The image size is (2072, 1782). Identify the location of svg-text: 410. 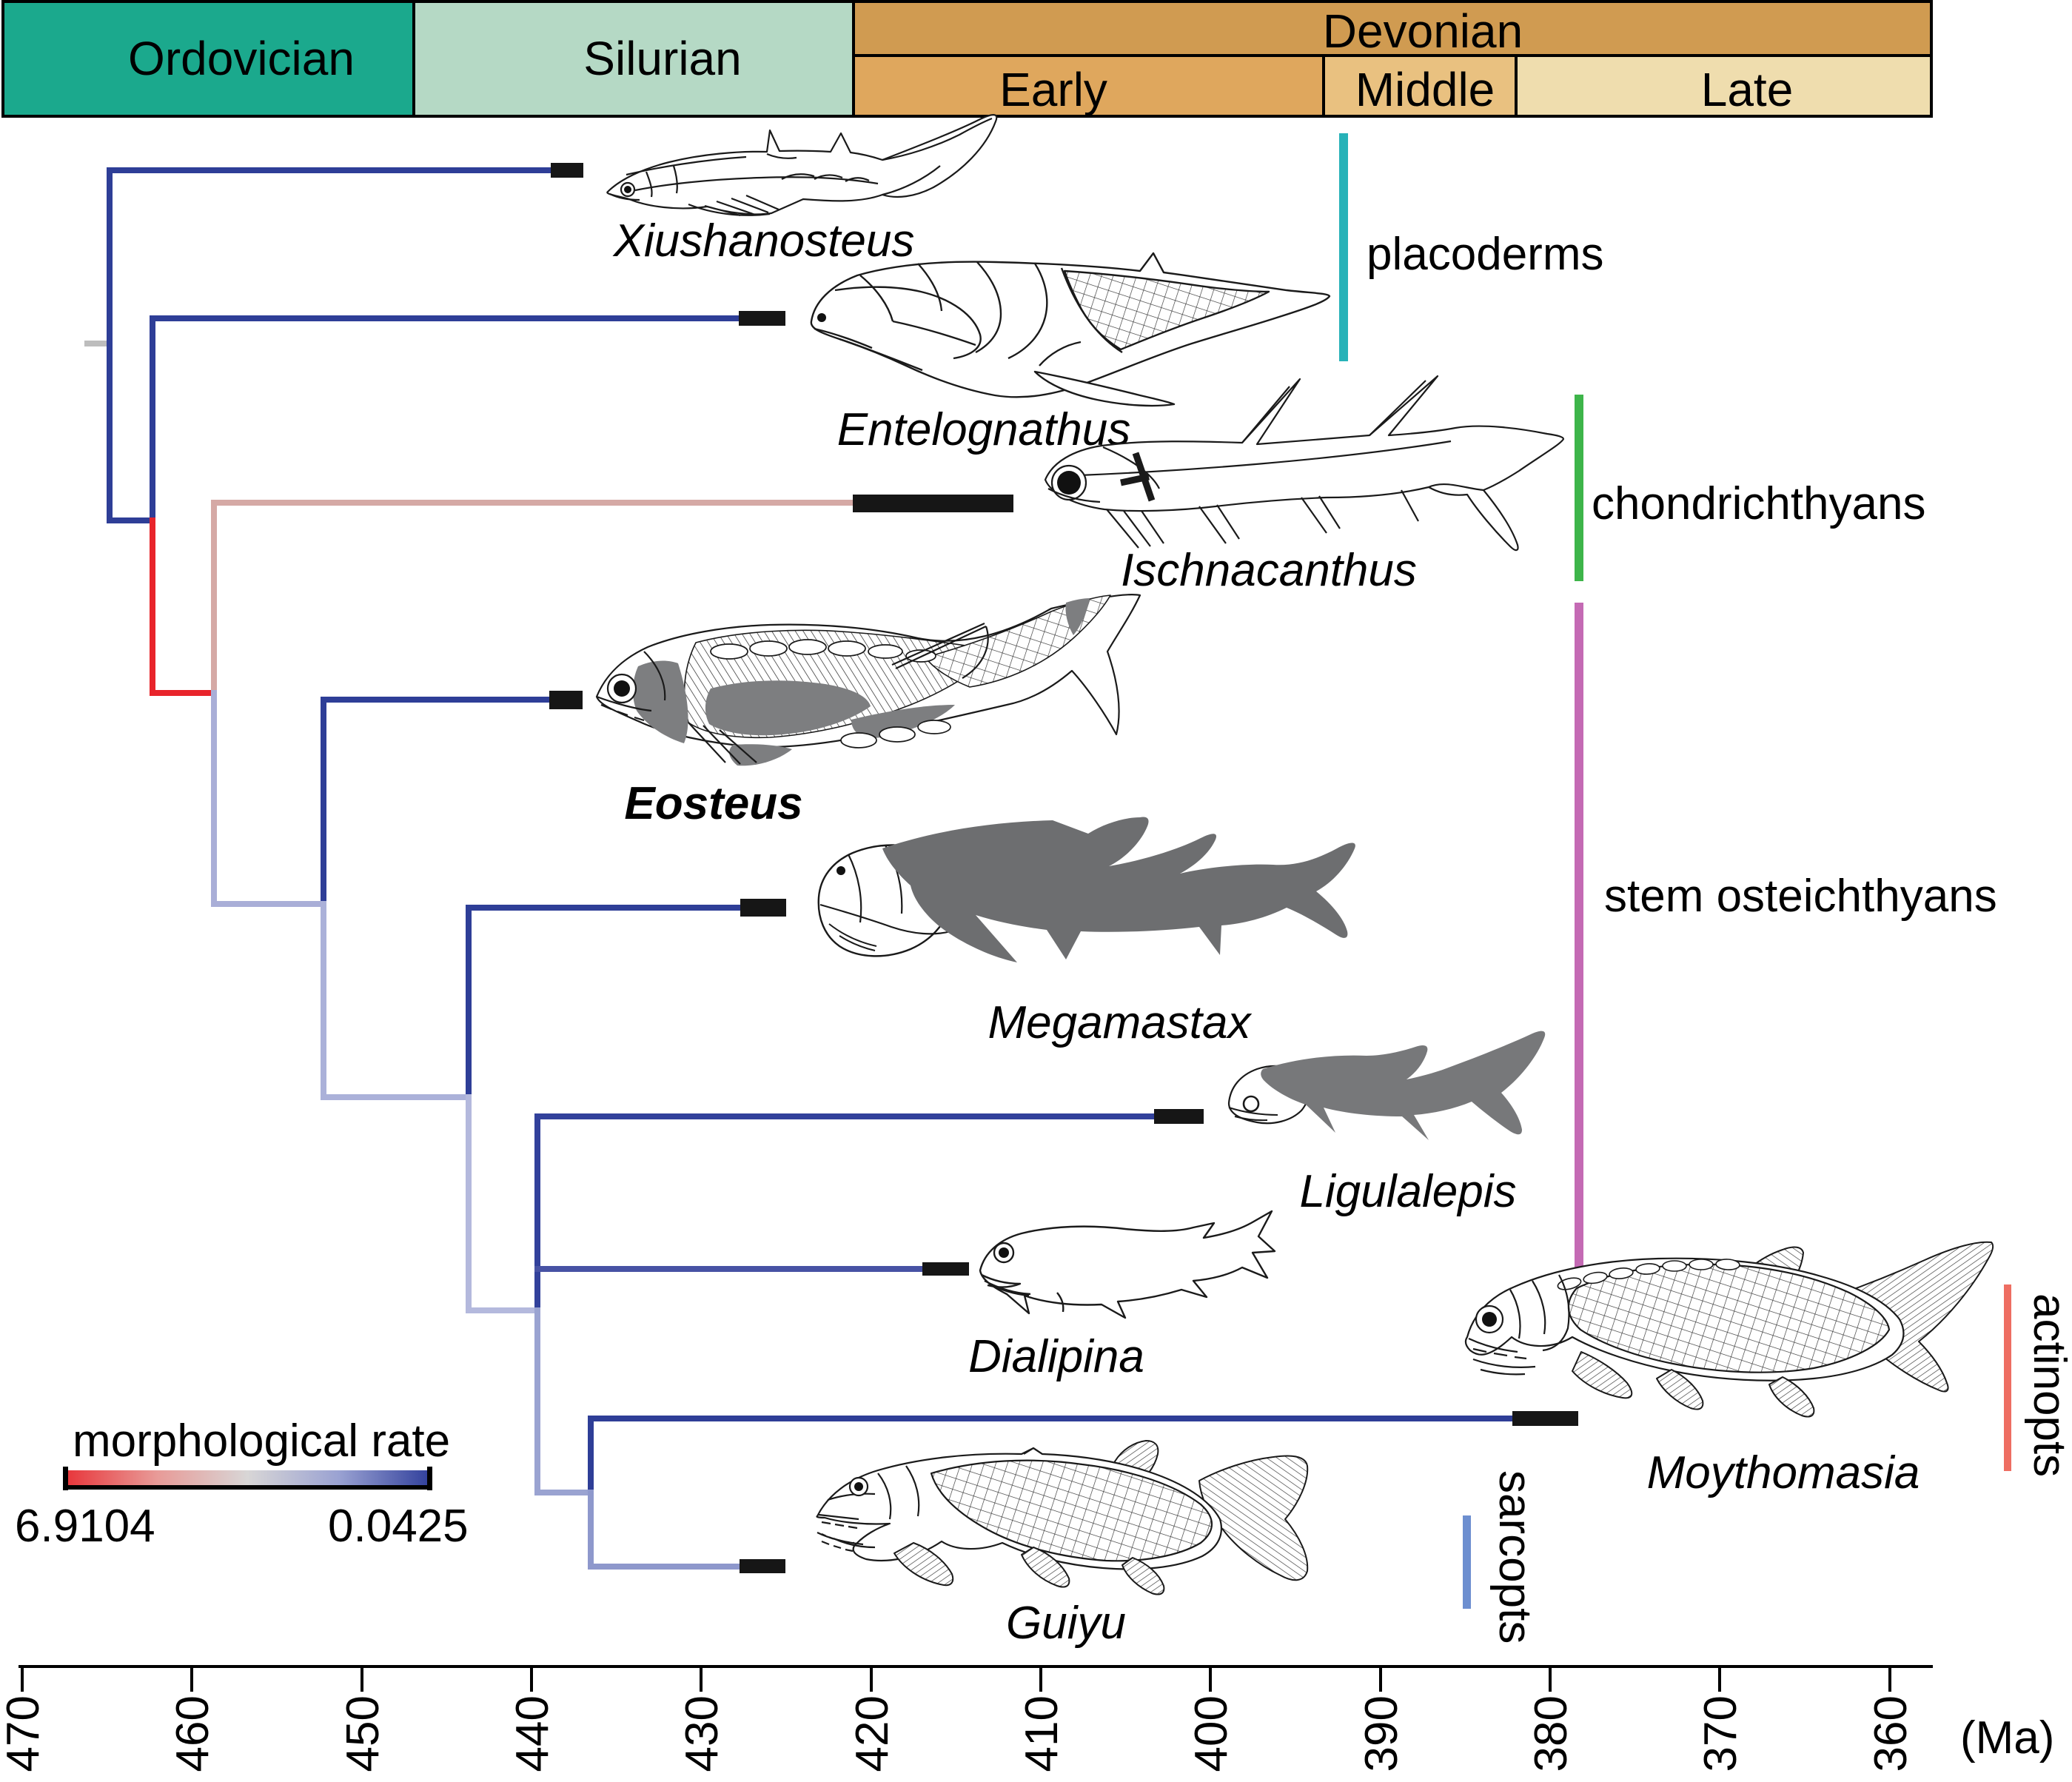
(1041, 1733).